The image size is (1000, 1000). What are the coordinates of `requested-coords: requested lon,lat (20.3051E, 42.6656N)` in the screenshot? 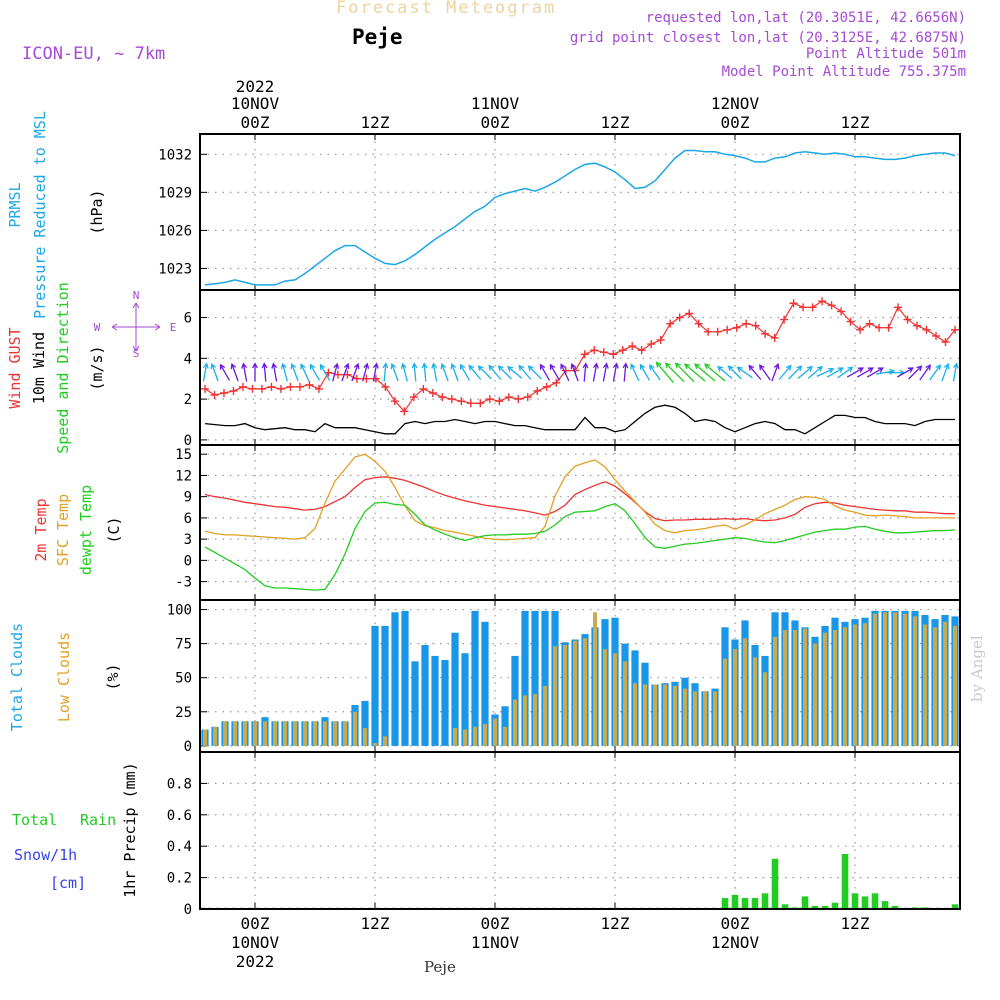 It's located at (805, 18).